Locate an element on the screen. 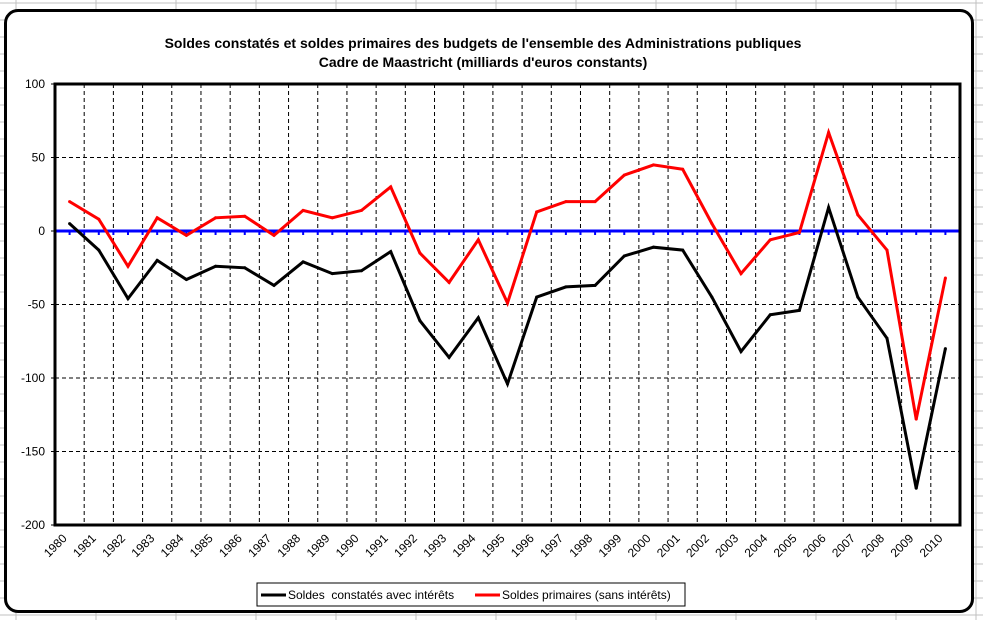 Image resolution: width=983 pixels, height=620 pixels. point-soldes-primaires-1994 is located at coordinates (478, 240).